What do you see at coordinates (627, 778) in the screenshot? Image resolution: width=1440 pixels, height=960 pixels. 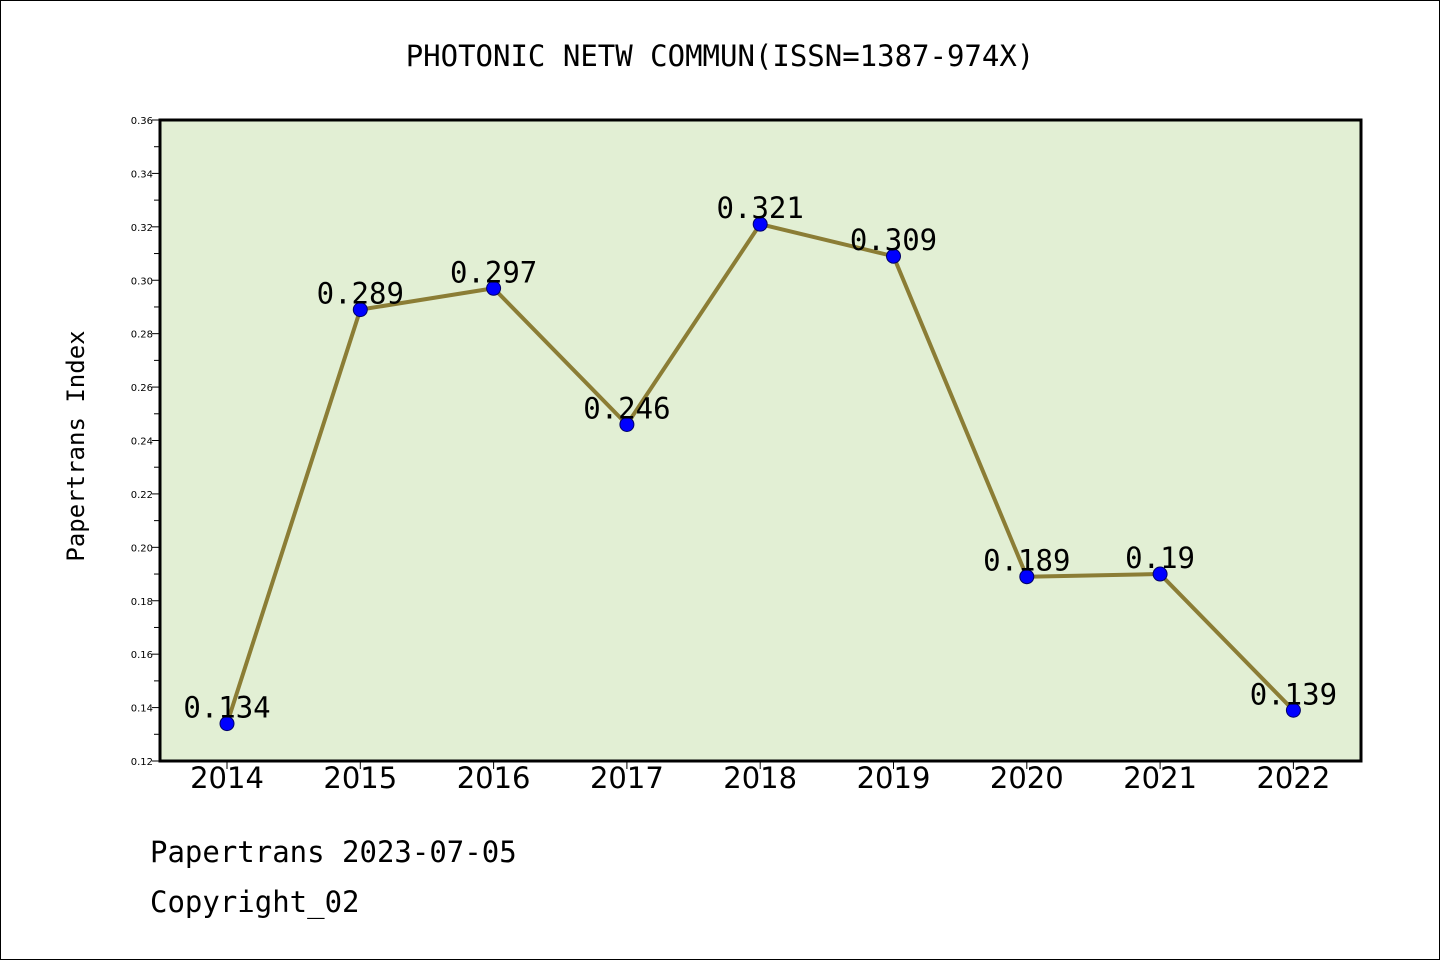 I see `x-tick-label: 2017` at bounding box center [627, 778].